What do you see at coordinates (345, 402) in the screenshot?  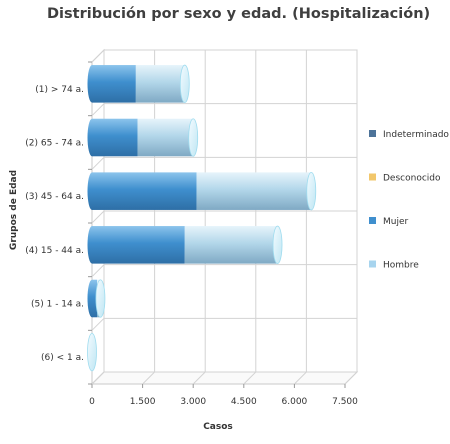 I see `x-tick-label: 7.500` at bounding box center [345, 402].